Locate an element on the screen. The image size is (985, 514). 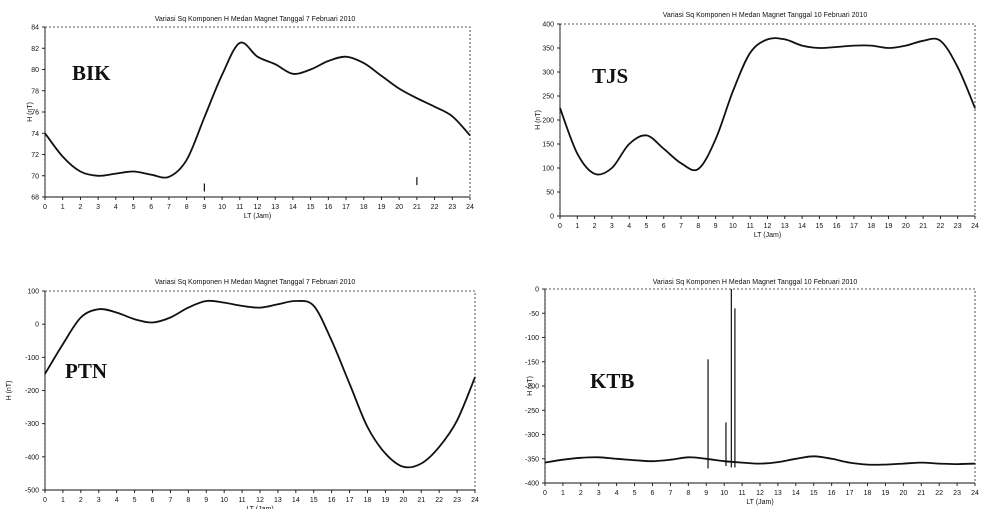
x-tick-label: 3 is located at coordinates (599, 493).